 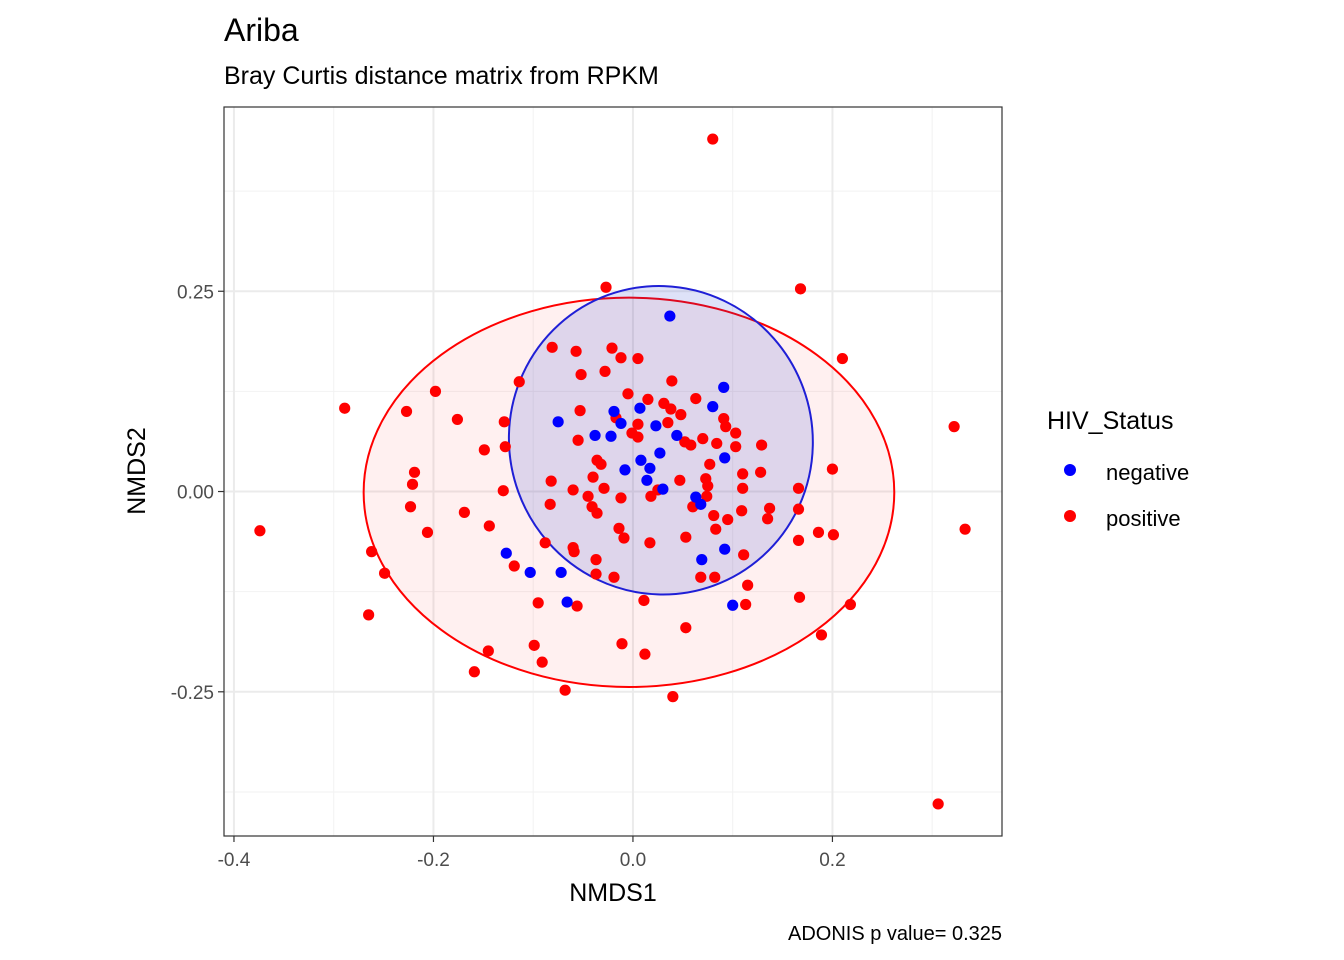 What do you see at coordinates (433, 860) in the screenshot?
I see `x-tick-label: -0.2` at bounding box center [433, 860].